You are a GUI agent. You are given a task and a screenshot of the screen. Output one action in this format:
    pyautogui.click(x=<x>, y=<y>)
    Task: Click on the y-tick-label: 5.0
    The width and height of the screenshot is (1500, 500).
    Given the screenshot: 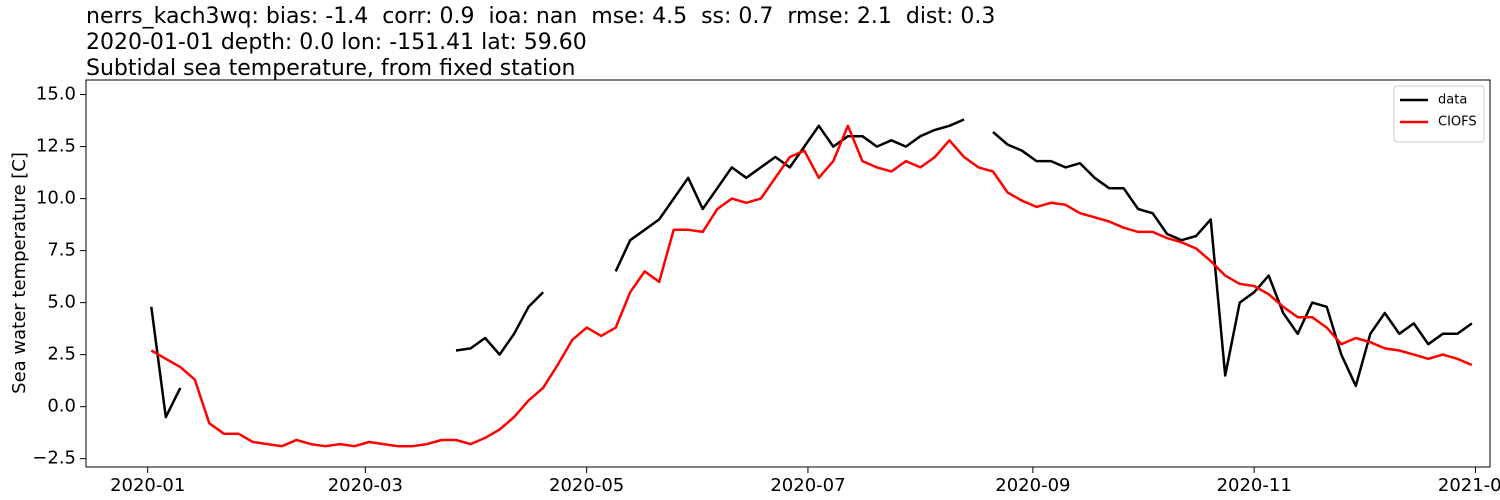 What is the action you would take?
    pyautogui.click(x=61, y=302)
    